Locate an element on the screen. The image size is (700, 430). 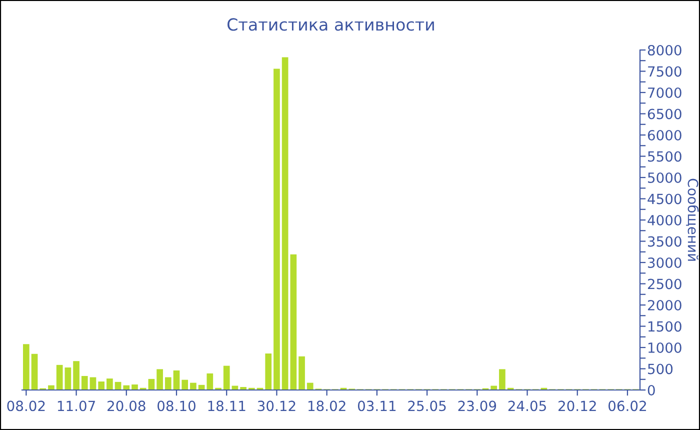
y-tick-label: 5000 is located at coordinates (665, 177).